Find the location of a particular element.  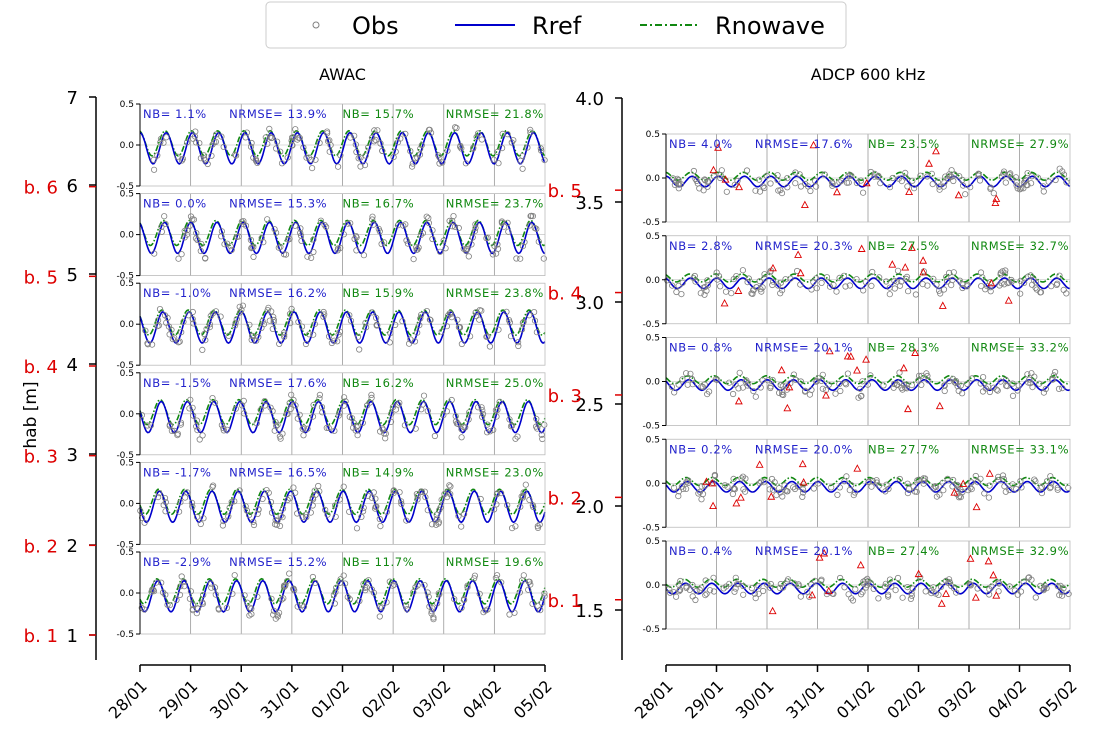

legend-rref-label: Rref is located at coordinates (557, 26).